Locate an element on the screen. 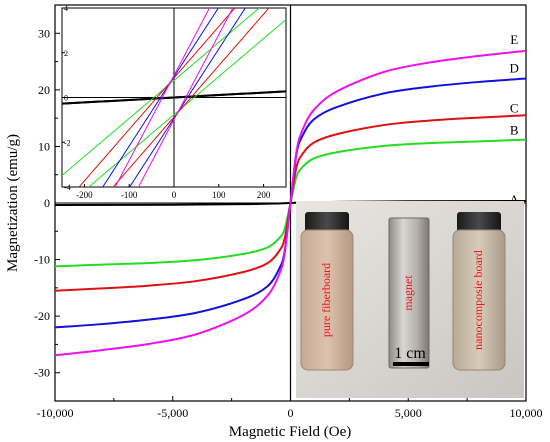 Image resolution: width=550 pixels, height=442 pixels. nanocomposite-board-jar: nanocomposie board is located at coordinates (479, 291).